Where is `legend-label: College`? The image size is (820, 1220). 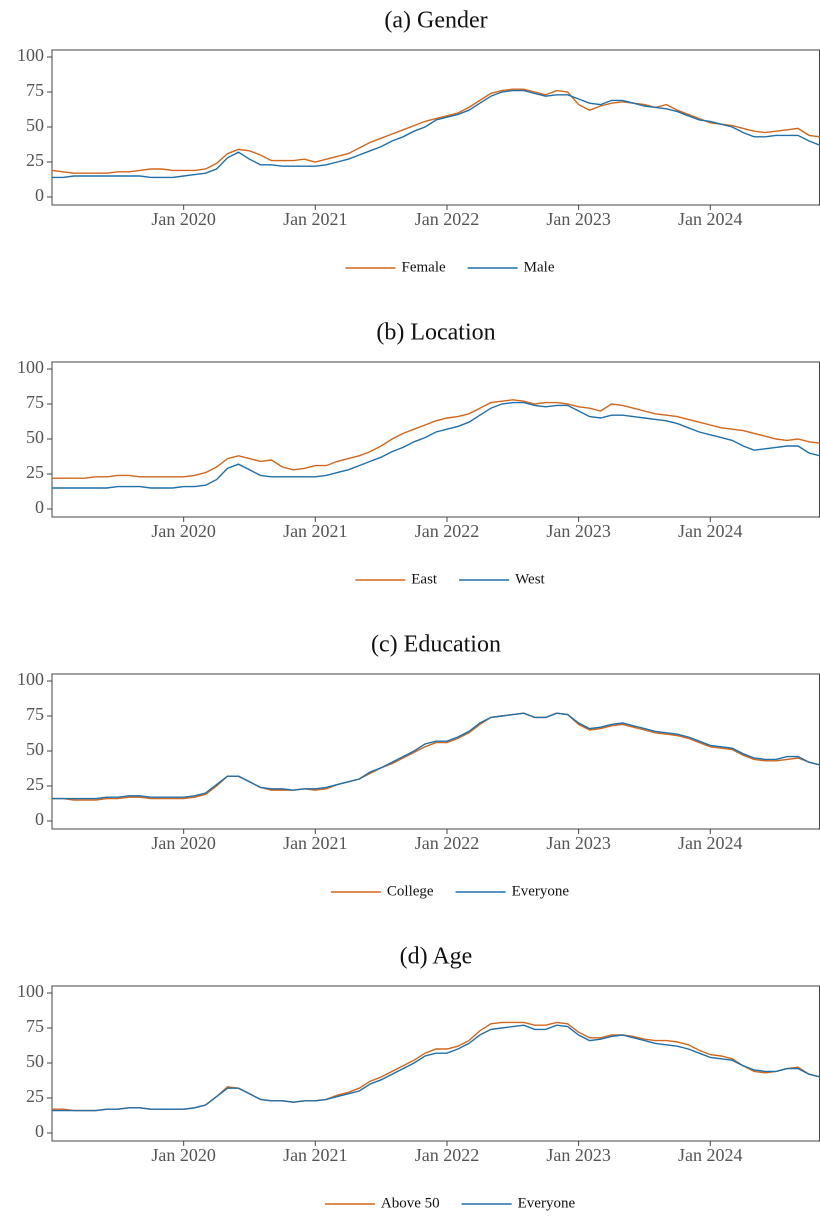
legend-label: College is located at coordinates (410, 891).